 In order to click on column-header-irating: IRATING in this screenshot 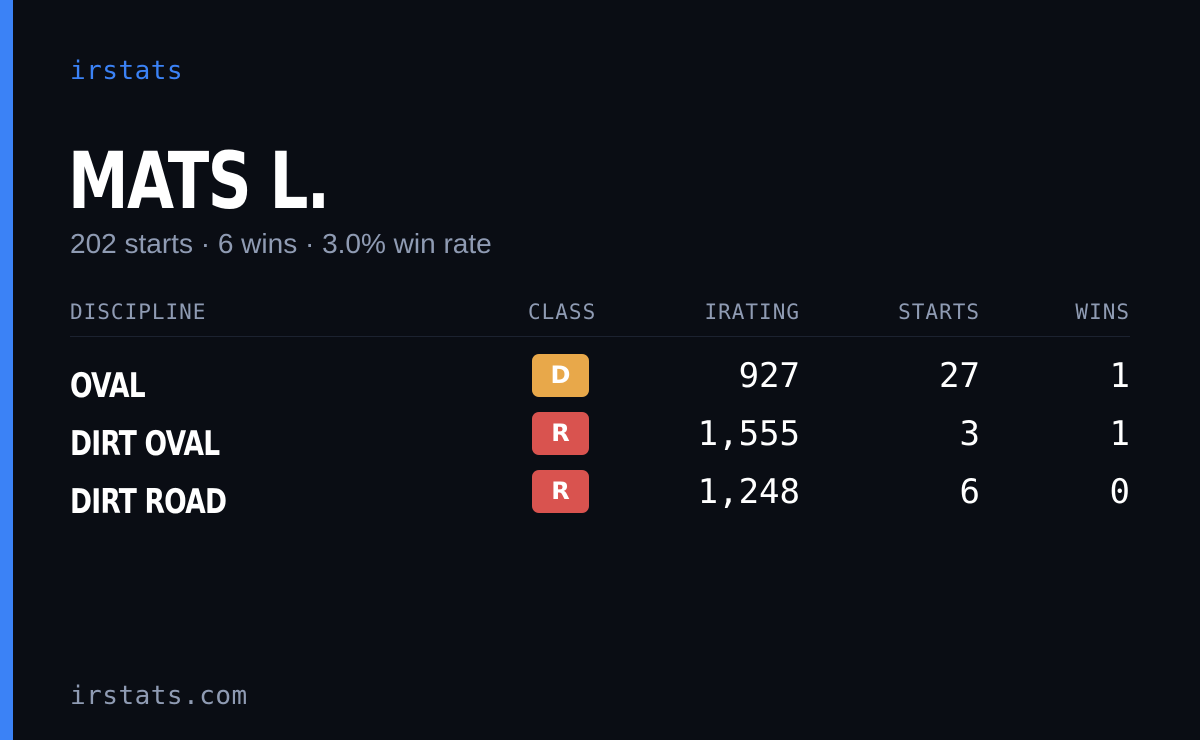, I will do `click(752, 312)`.